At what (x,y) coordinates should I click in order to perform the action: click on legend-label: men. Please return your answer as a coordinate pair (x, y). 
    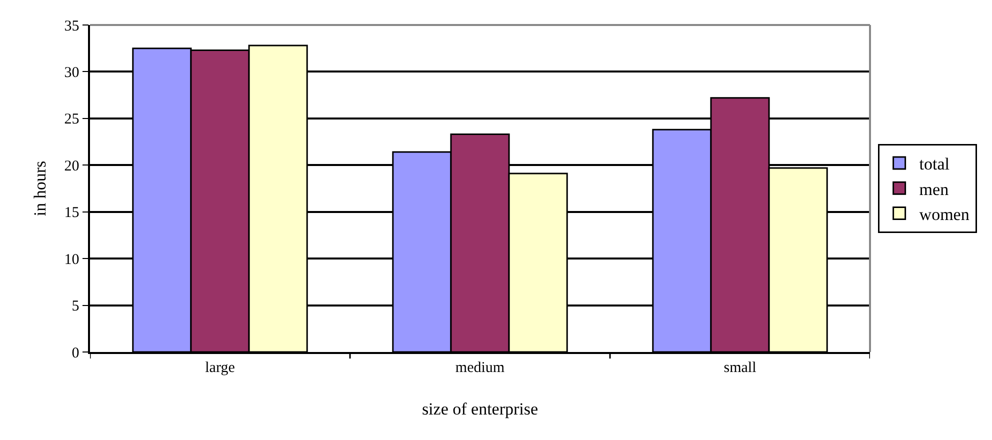
    Looking at the image, I should click on (934, 189).